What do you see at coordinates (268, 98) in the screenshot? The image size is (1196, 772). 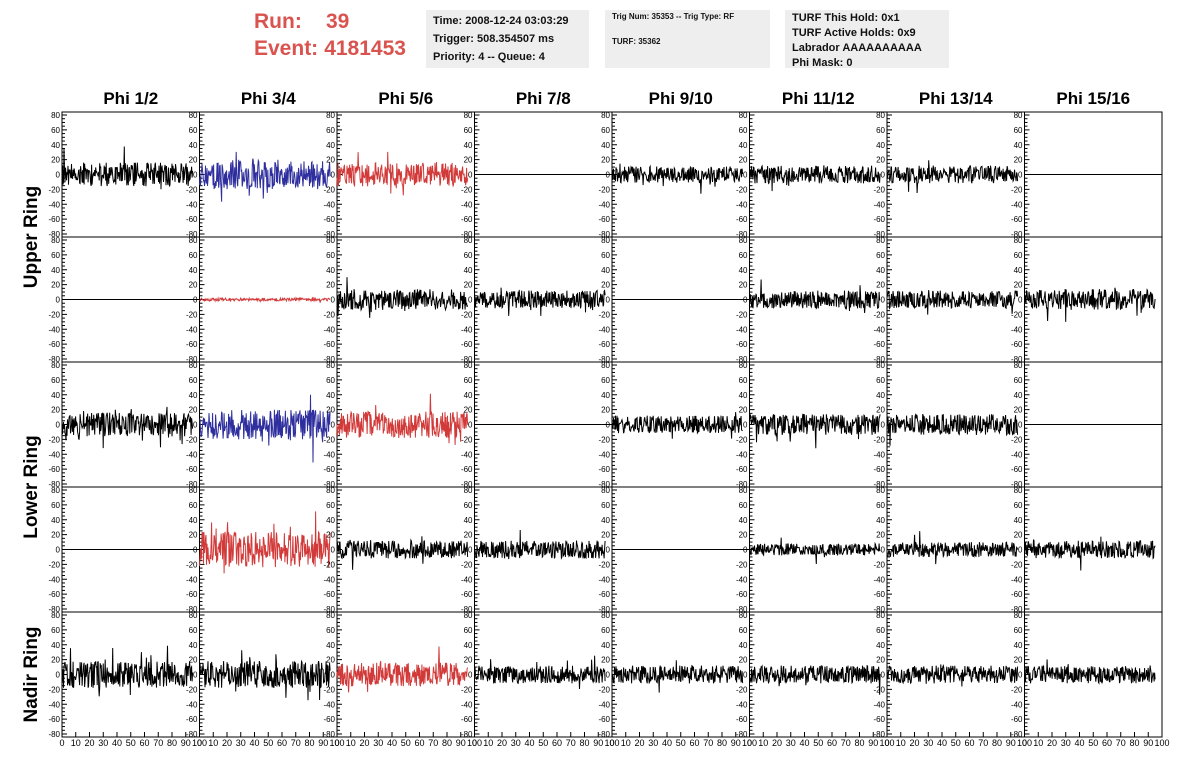 I see `column-header: Phi 3/4` at bounding box center [268, 98].